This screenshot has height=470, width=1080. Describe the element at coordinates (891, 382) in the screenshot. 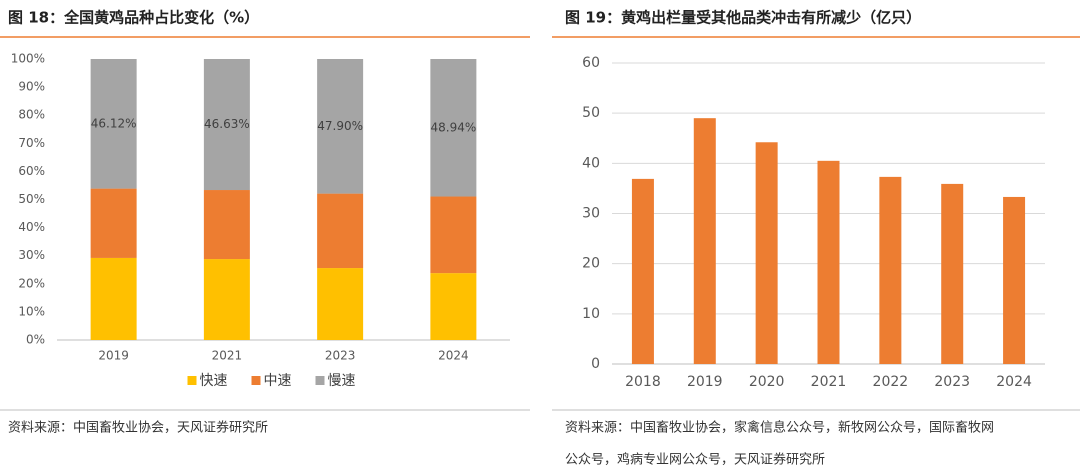

I see `x-tick-label: 2022` at that location.